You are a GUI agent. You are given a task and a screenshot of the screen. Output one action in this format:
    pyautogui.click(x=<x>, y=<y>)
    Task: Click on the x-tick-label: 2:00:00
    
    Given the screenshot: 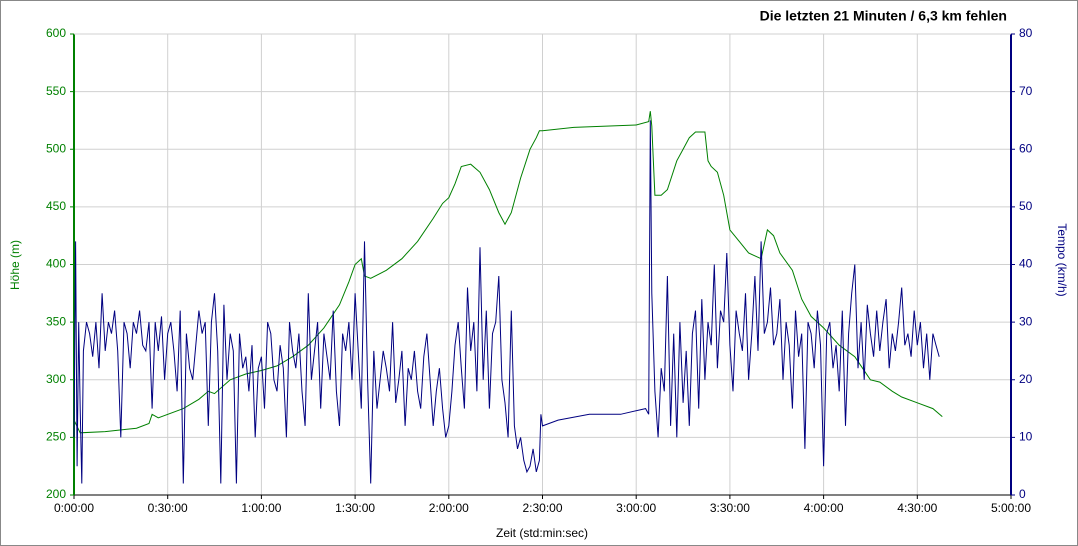 What is the action you would take?
    pyautogui.click(x=449, y=508)
    